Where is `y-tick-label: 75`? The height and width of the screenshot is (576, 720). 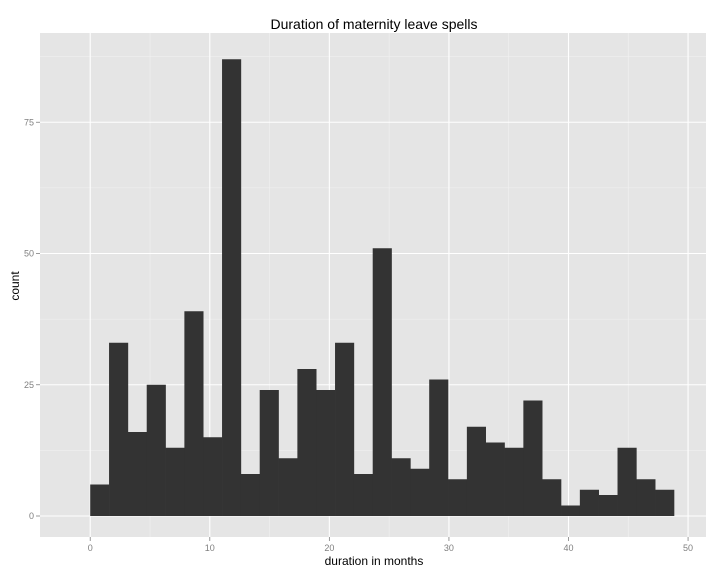 y-tick-label: 75 is located at coordinates (29, 122).